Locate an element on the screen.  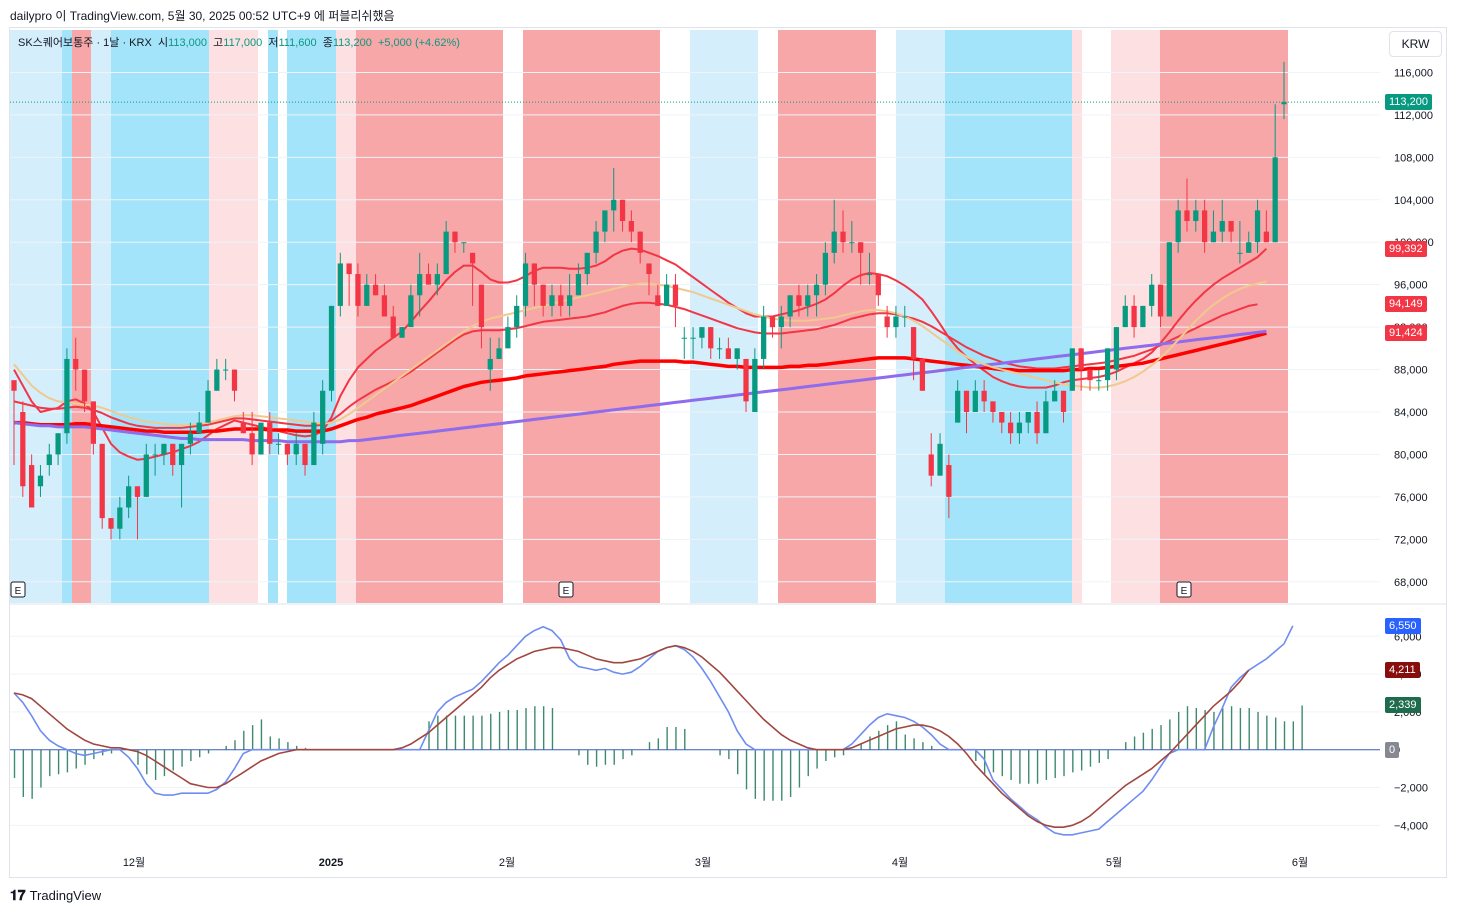
earnings-marker: E is located at coordinates (566, 589).